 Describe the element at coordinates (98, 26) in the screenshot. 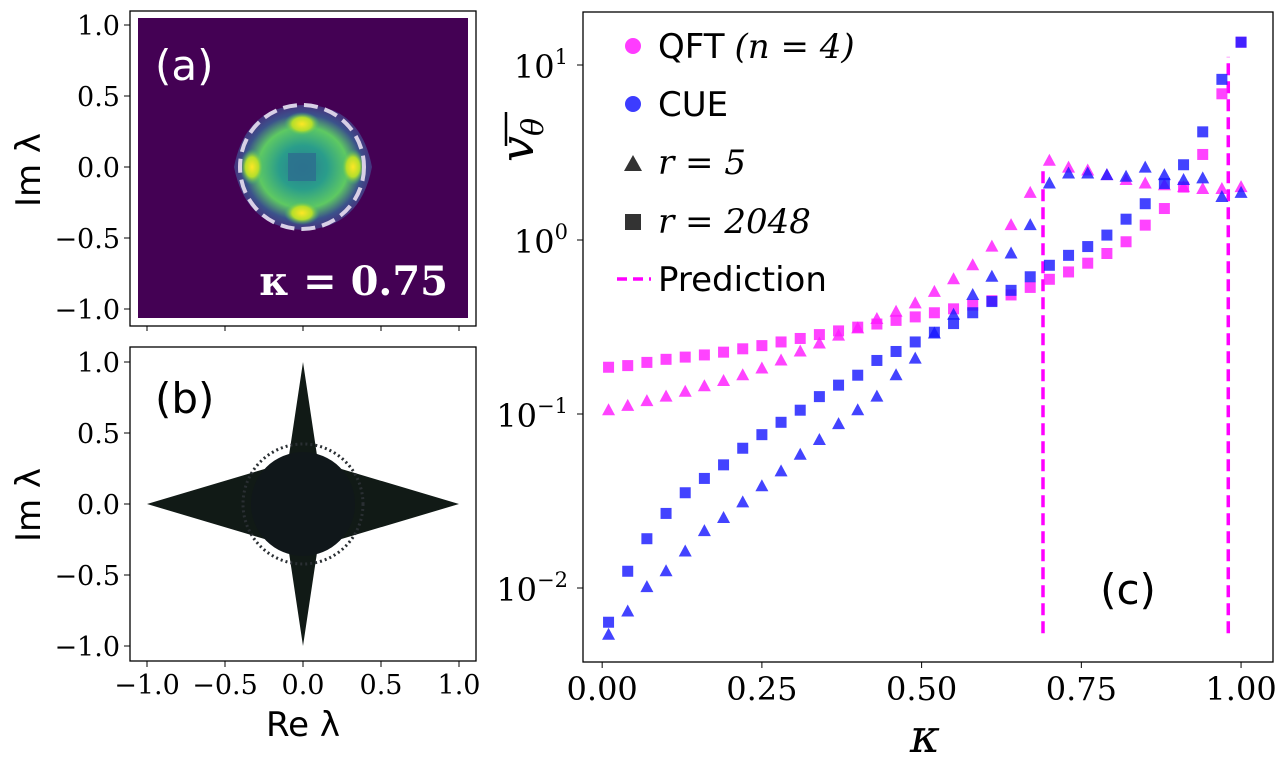

I see `ytick-label: 1.0` at that location.